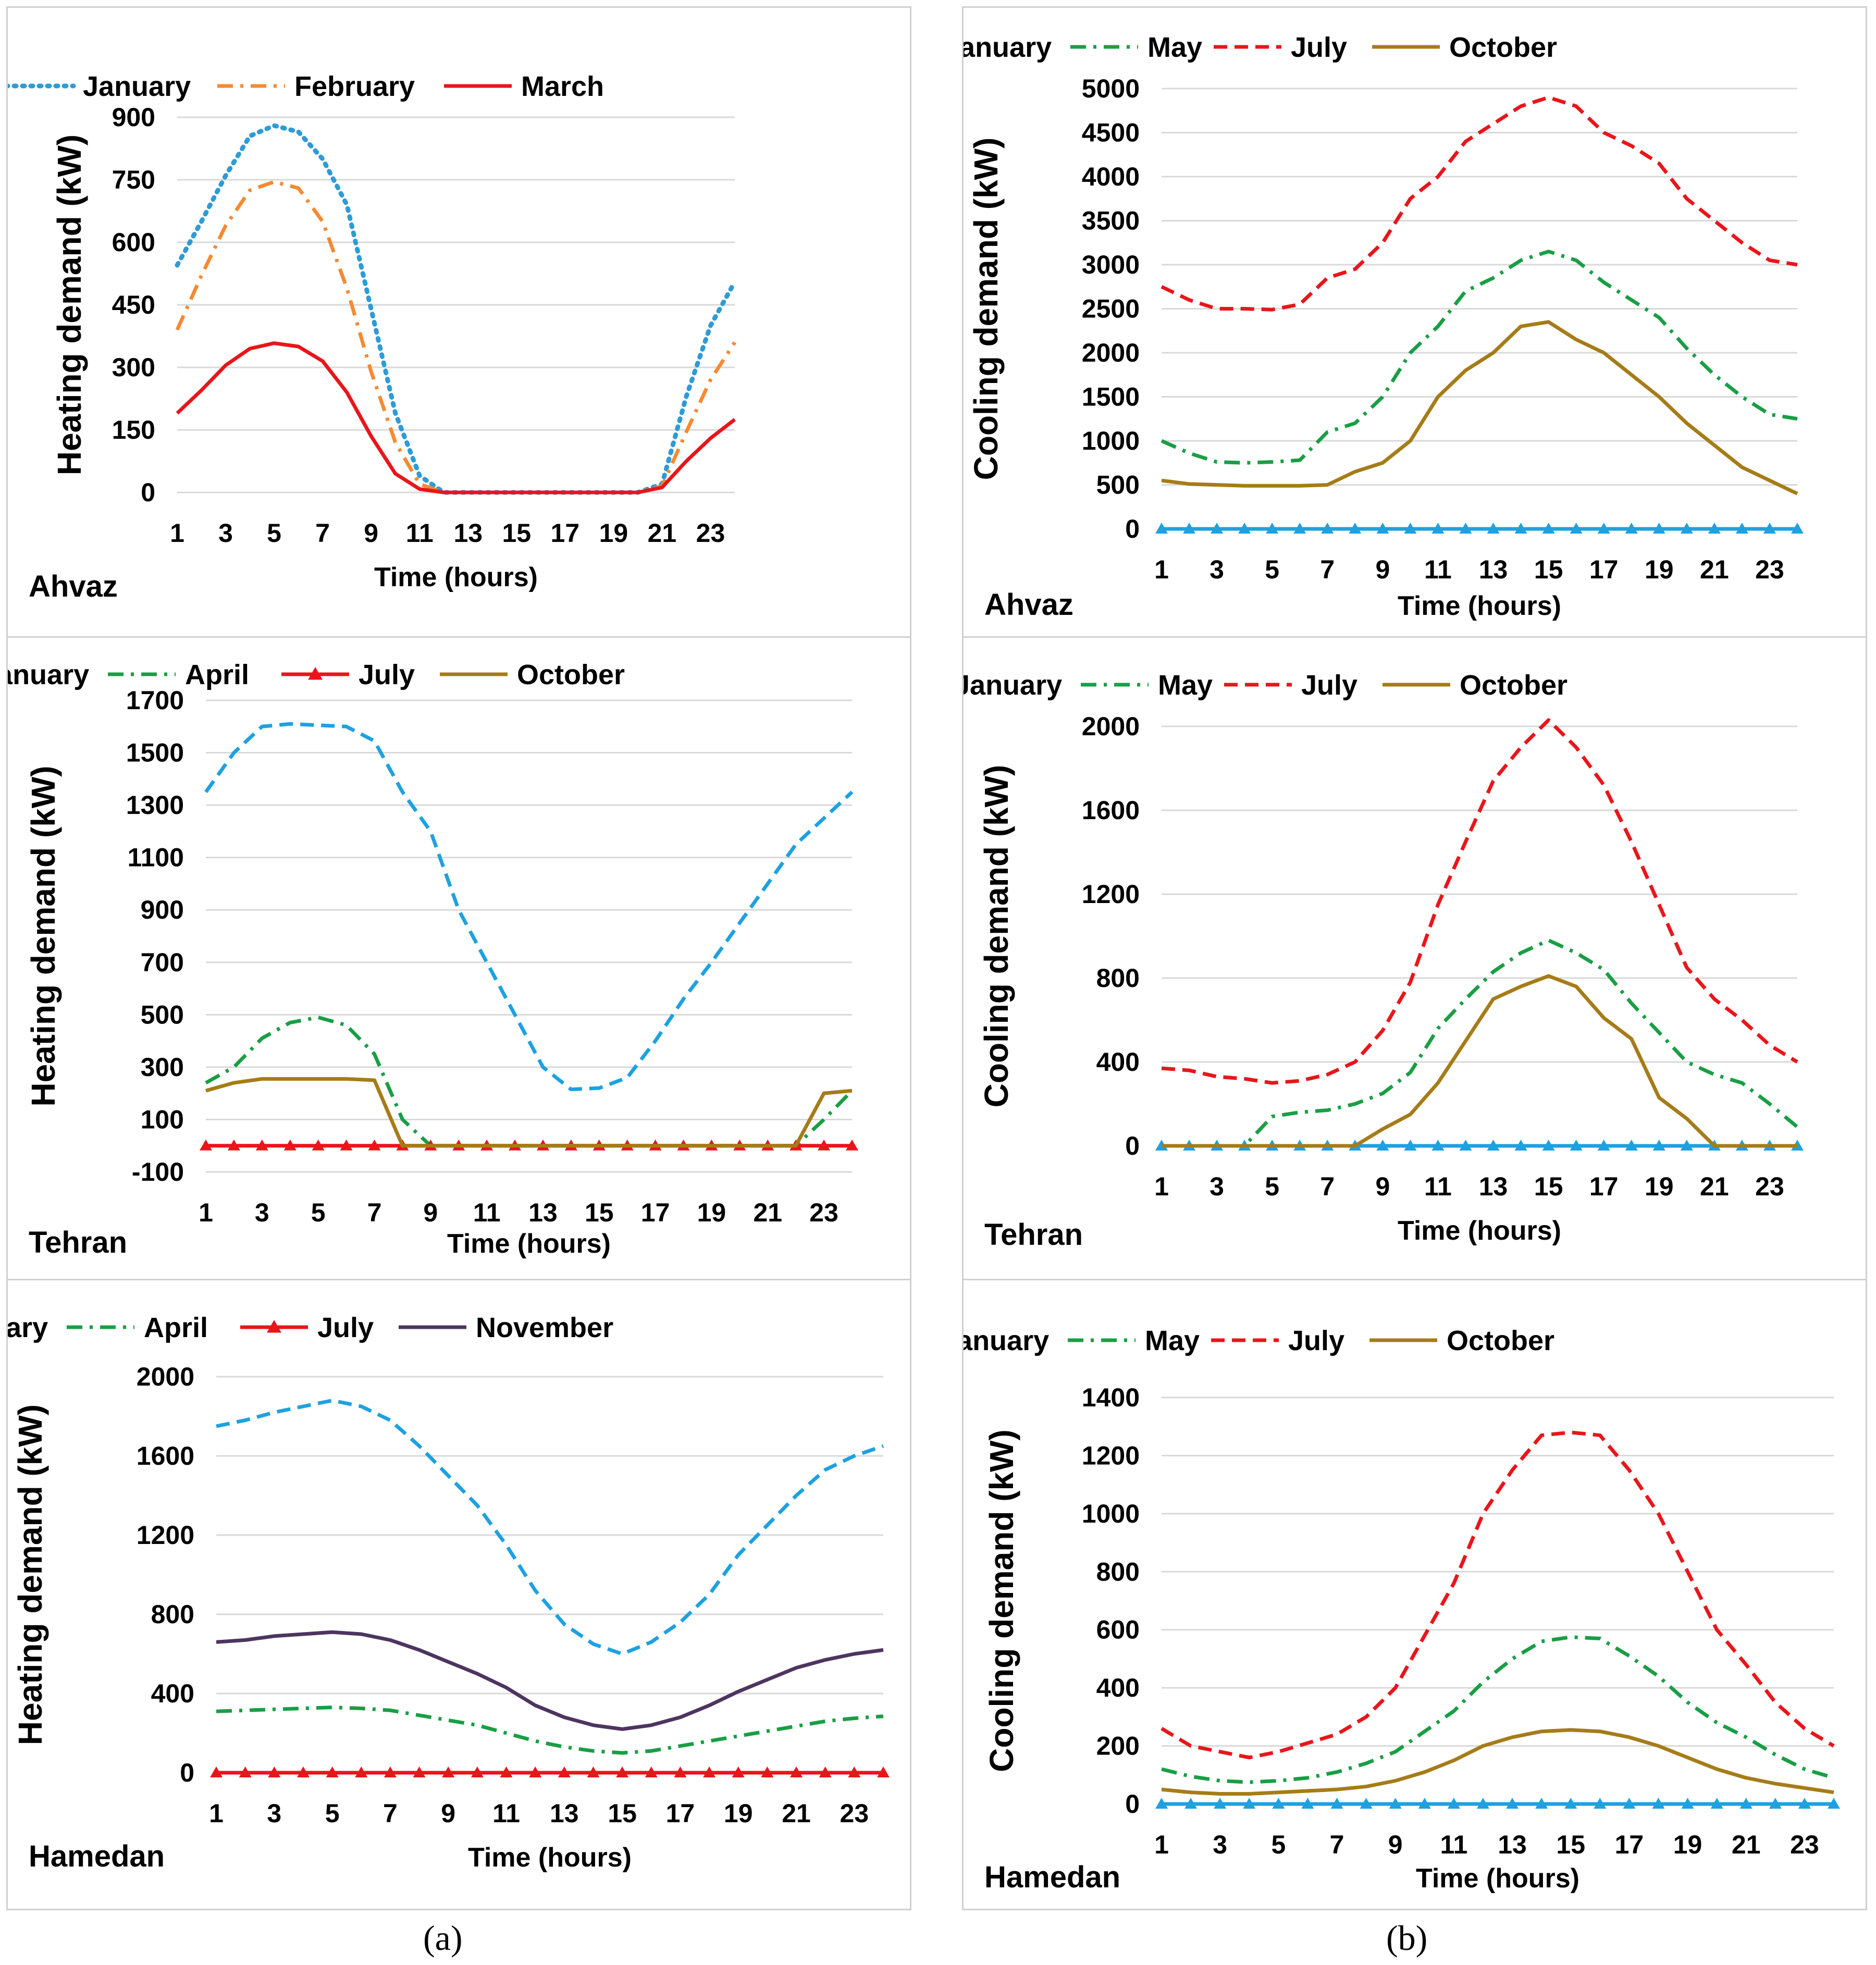 The width and height of the screenshot is (1876, 1965). I want to click on y-tick-label: 1500, so click(1111, 397).